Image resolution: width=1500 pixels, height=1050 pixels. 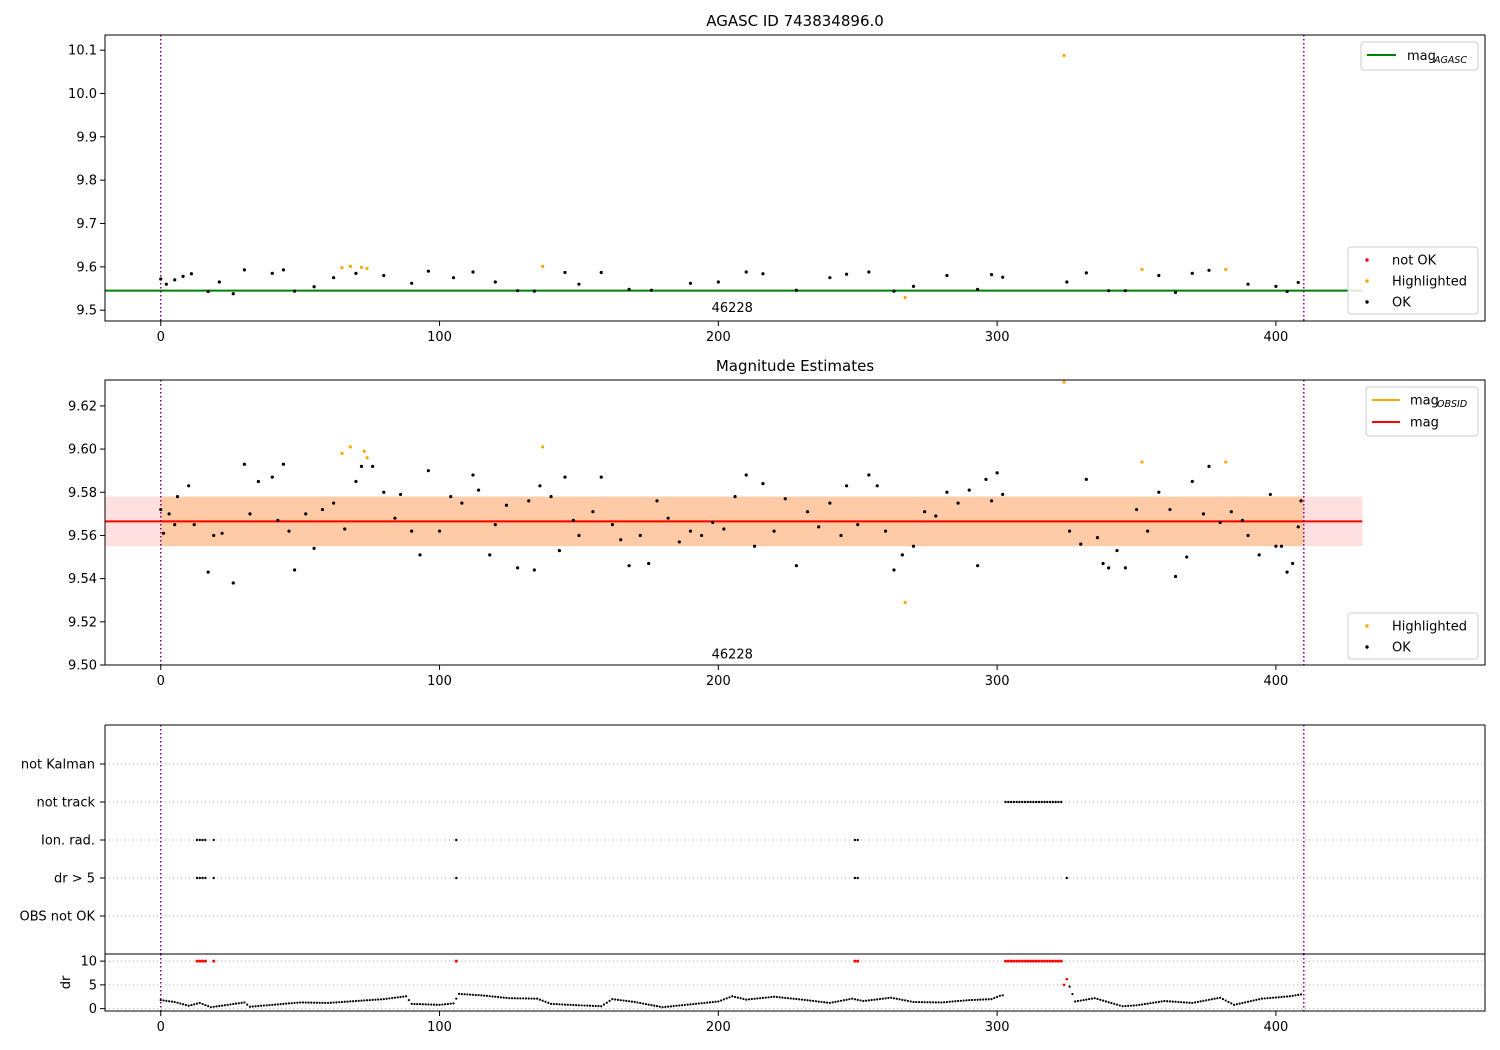 What do you see at coordinates (718, 337) in the screenshot?
I see `x-tick-label: 200` at bounding box center [718, 337].